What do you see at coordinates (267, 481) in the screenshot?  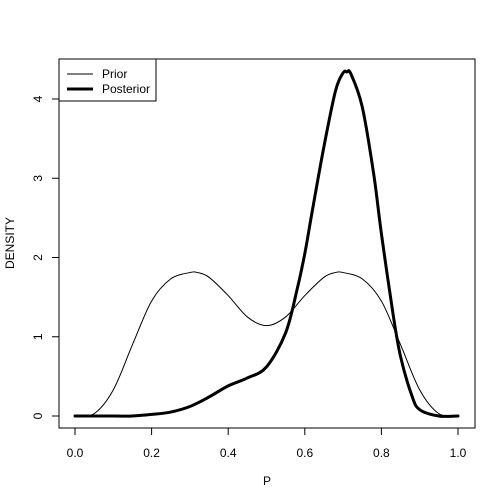 I see `x-axis-label: P` at bounding box center [267, 481].